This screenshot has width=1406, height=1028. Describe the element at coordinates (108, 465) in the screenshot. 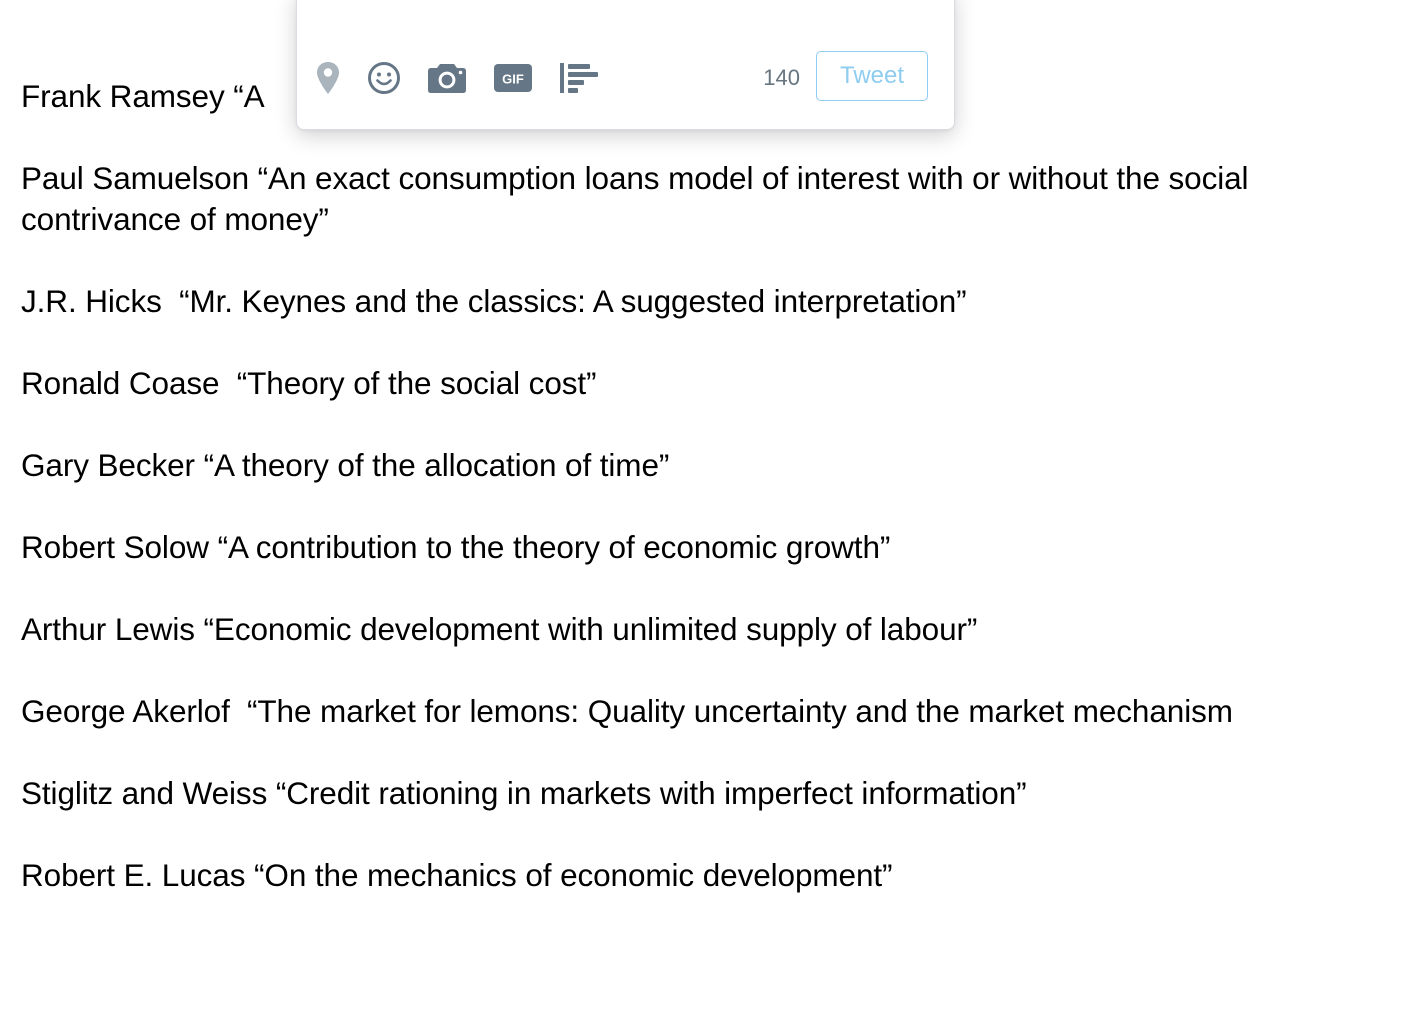

I see `line-author: Gary Becker` at that location.